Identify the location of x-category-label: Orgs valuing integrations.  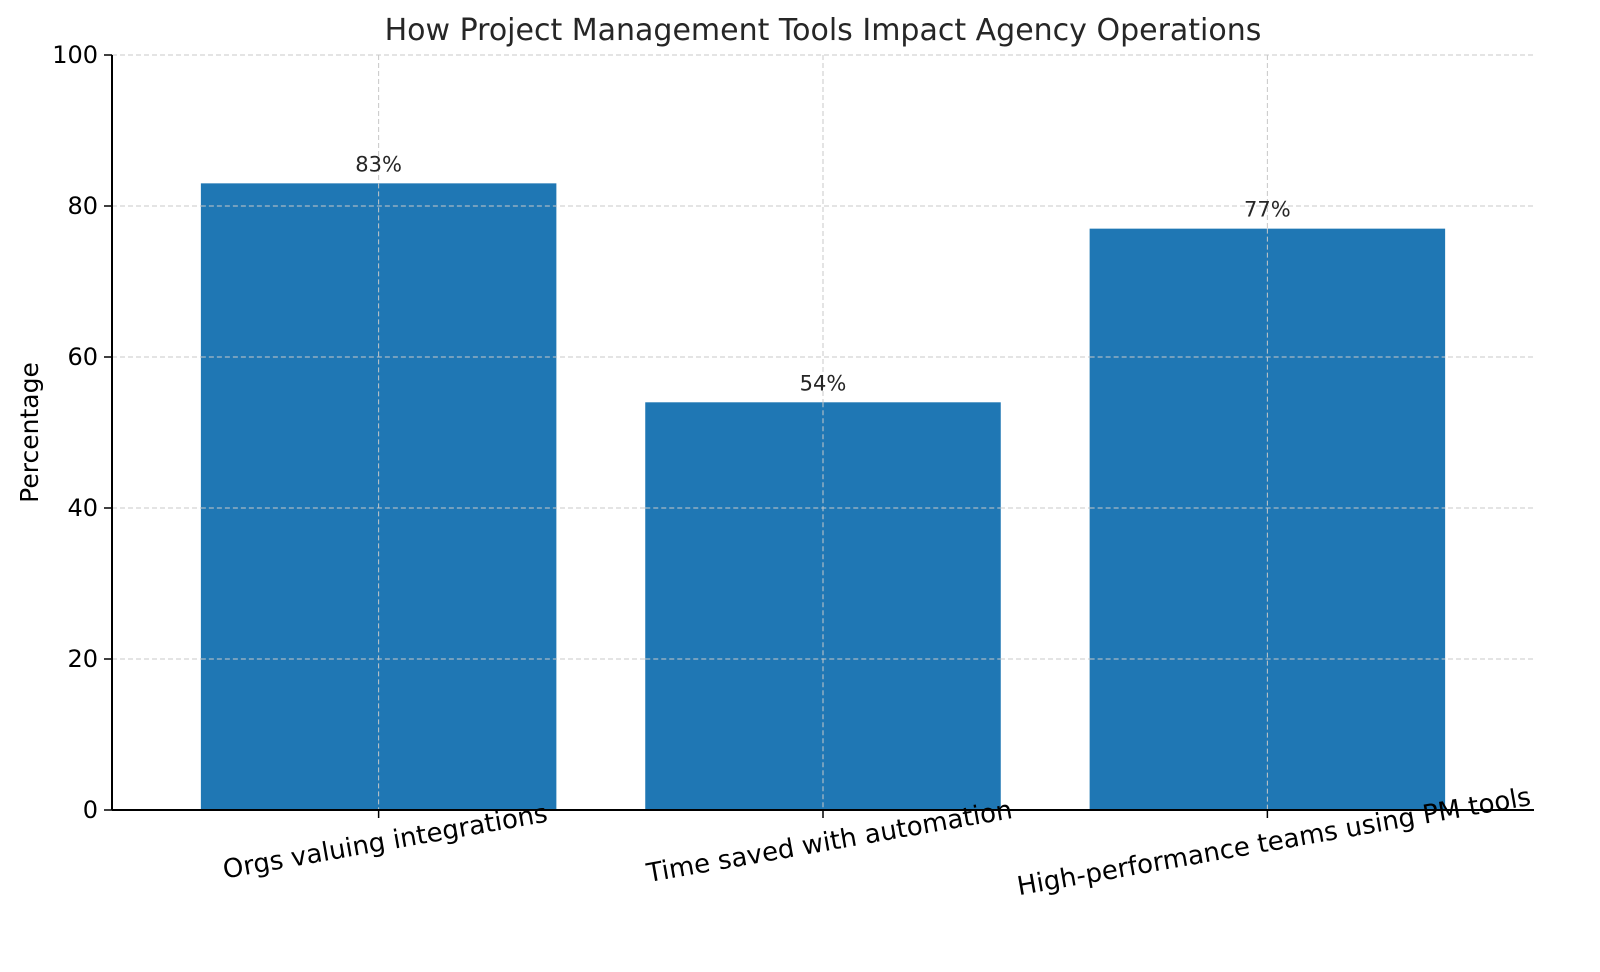
(385, 842).